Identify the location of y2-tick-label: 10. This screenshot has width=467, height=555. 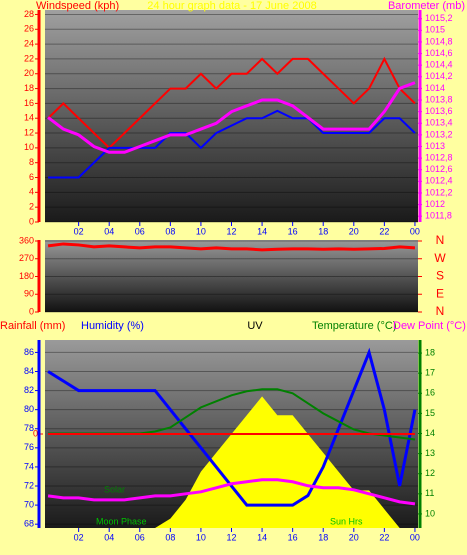
(430, 513).